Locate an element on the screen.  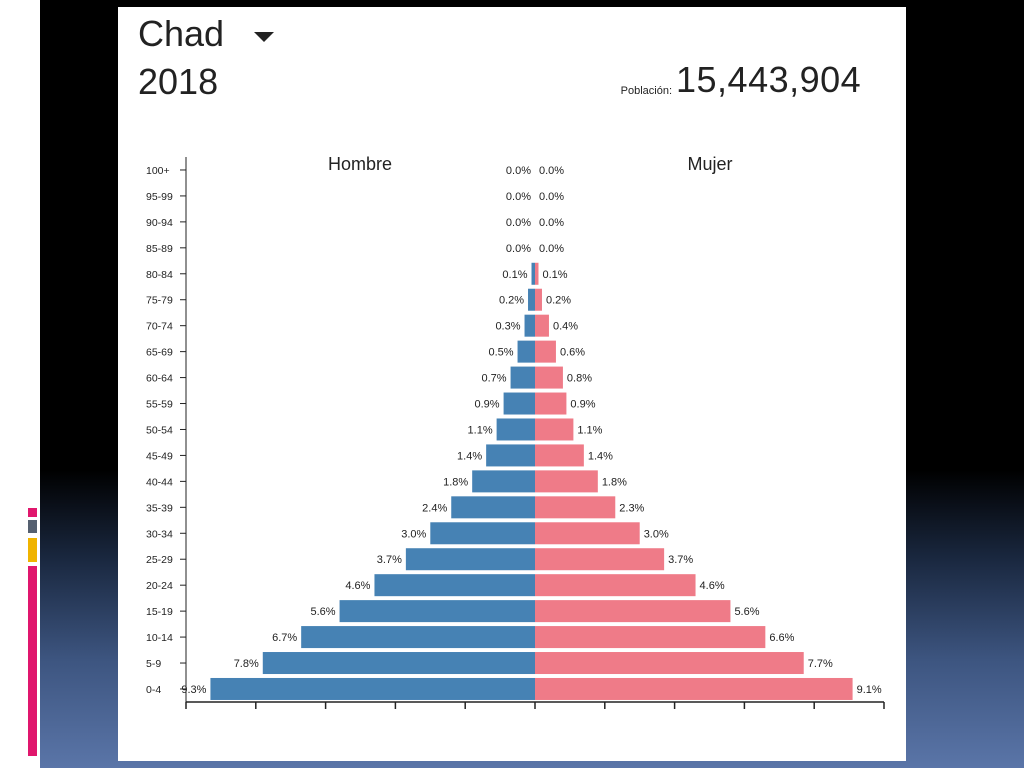
data-label-female: 0.6% is located at coordinates (572, 353).